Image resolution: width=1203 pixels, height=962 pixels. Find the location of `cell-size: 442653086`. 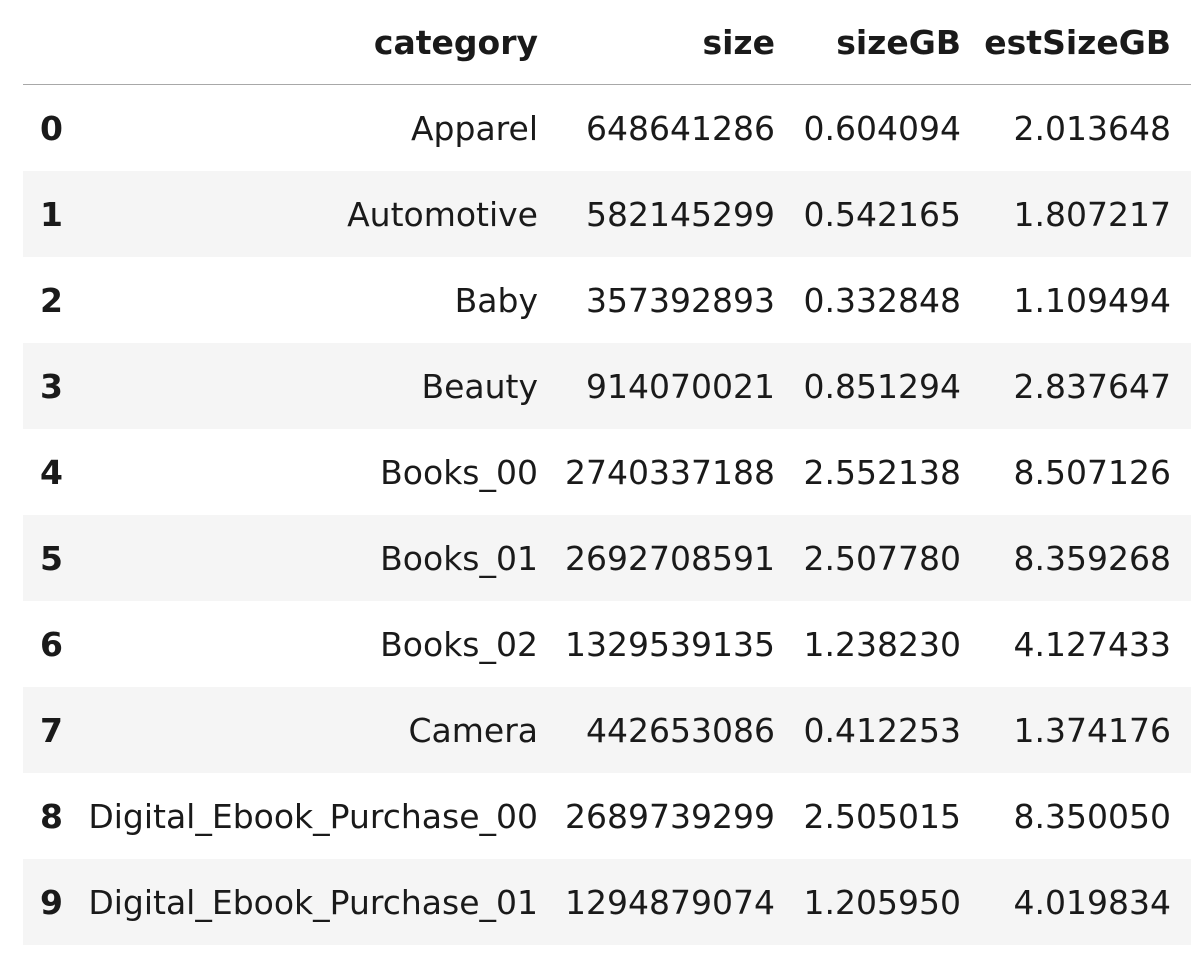

cell-size: 442653086 is located at coordinates (680, 730).